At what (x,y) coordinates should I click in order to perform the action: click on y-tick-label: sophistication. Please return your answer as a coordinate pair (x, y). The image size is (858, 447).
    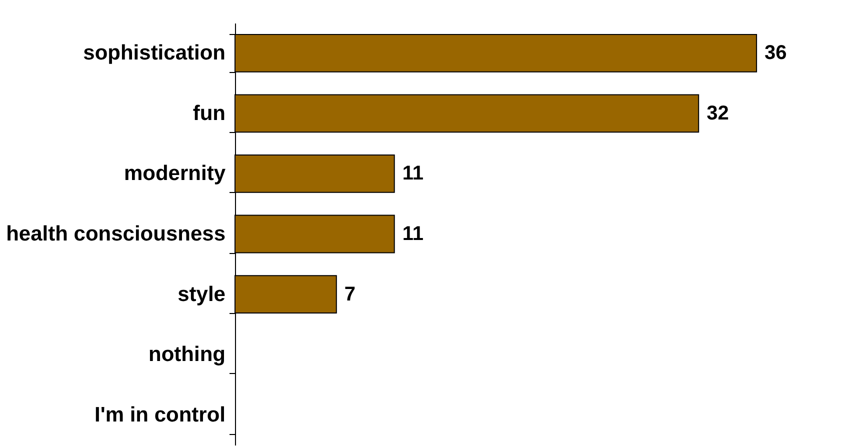
    Looking at the image, I should click on (154, 53).